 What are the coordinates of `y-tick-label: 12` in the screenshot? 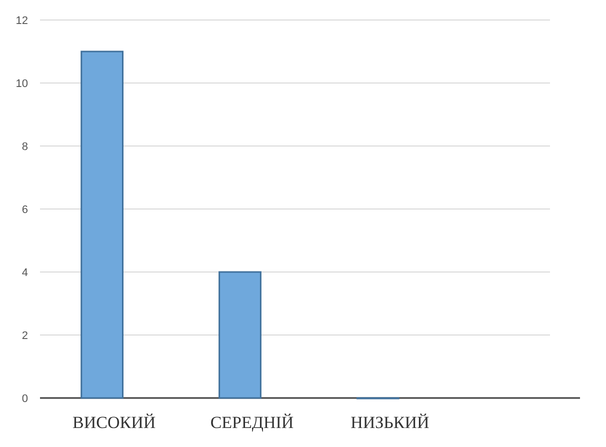 It's located at (22, 20).